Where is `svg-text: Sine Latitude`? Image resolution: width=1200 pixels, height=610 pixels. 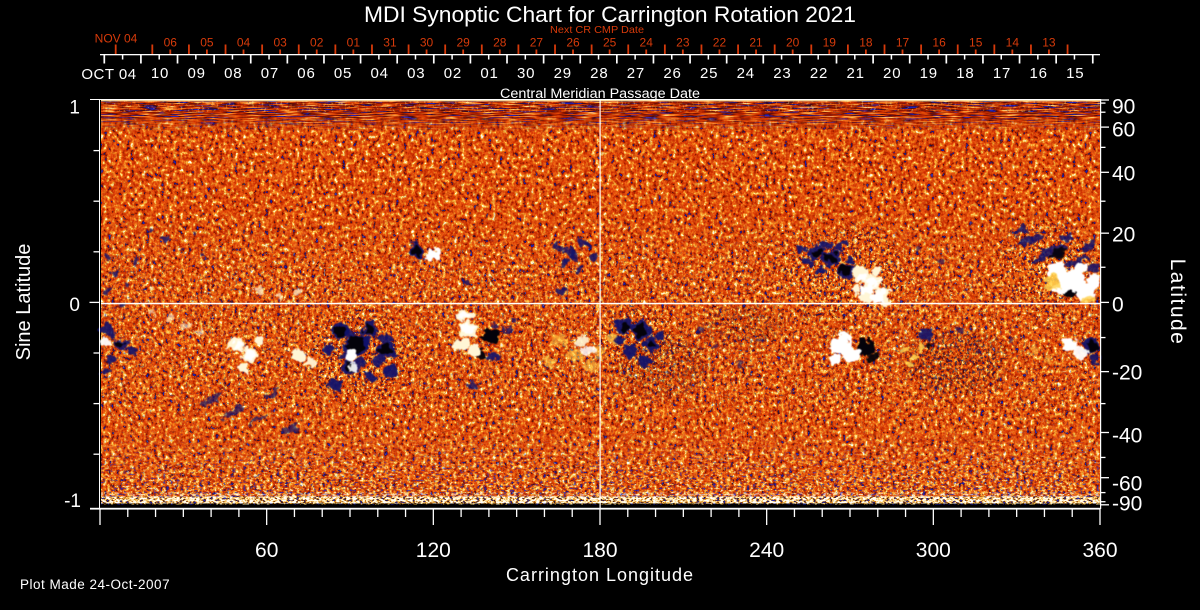
svg-text: Sine Latitude is located at coordinates (24, 302).